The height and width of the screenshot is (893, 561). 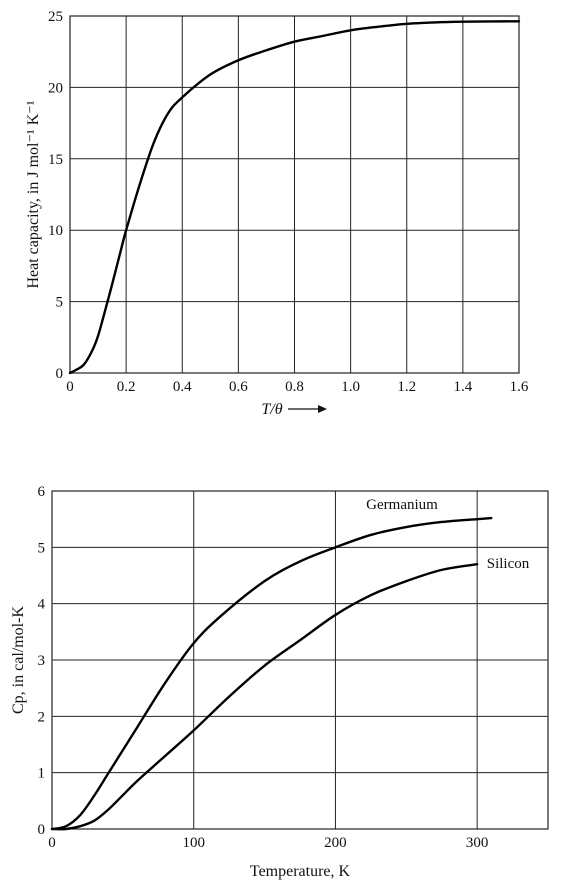 I want to click on y-tick-label: 25, so click(x=55, y=17).